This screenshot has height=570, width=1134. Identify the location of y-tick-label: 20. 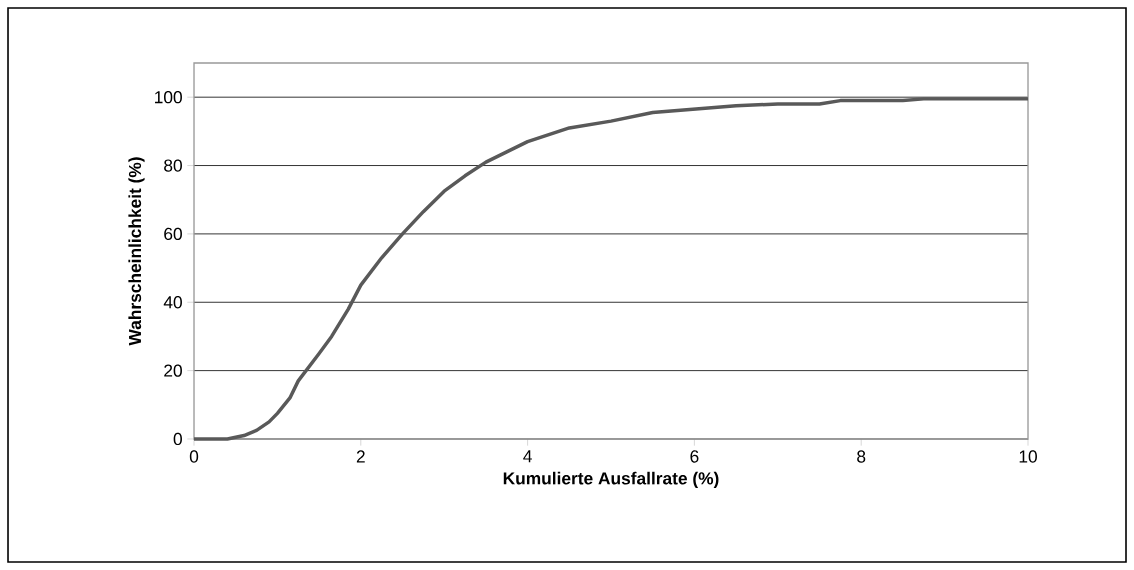
(173, 370).